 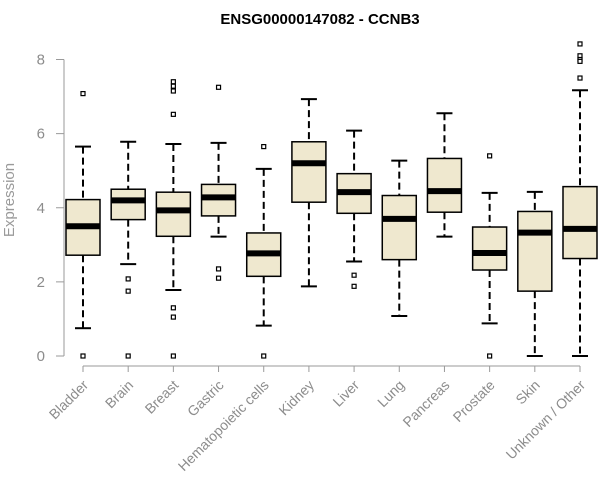 What do you see at coordinates (218, 182) in the screenshot?
I see `box-gastric` at bounding box center [218, 182].